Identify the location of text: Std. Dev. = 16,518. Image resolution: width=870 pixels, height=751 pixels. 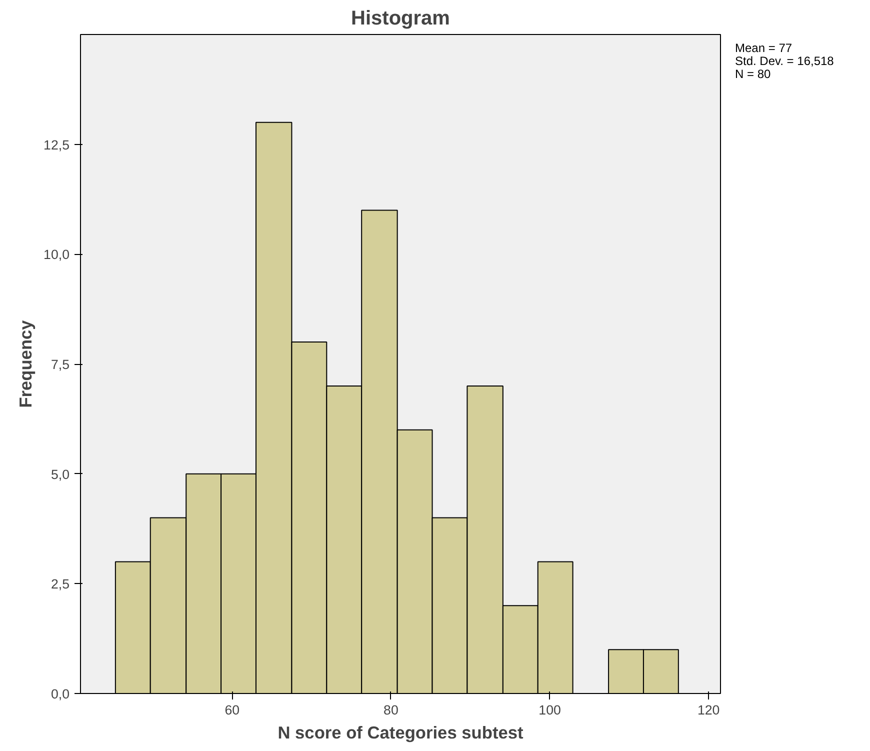
(784, 61).